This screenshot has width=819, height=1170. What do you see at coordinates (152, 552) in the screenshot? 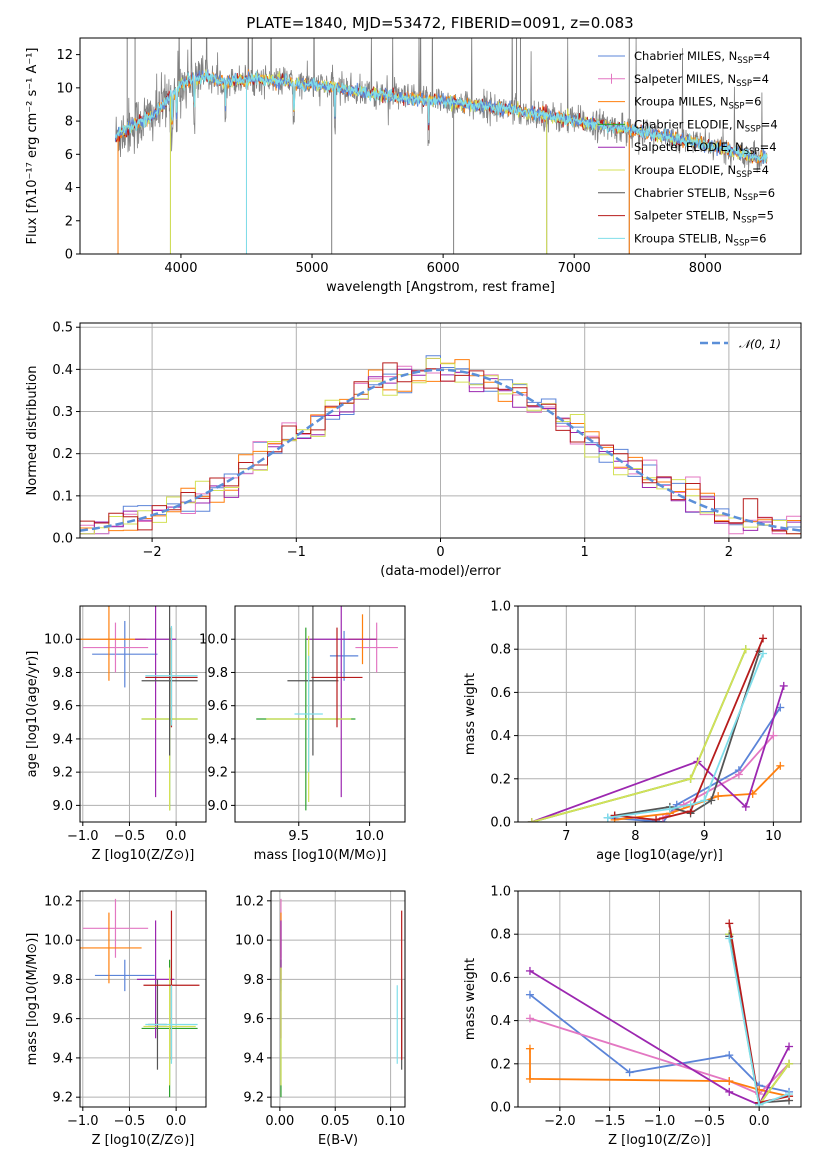
I see `x-tick-label: −2` at bounding box center [152, 552].